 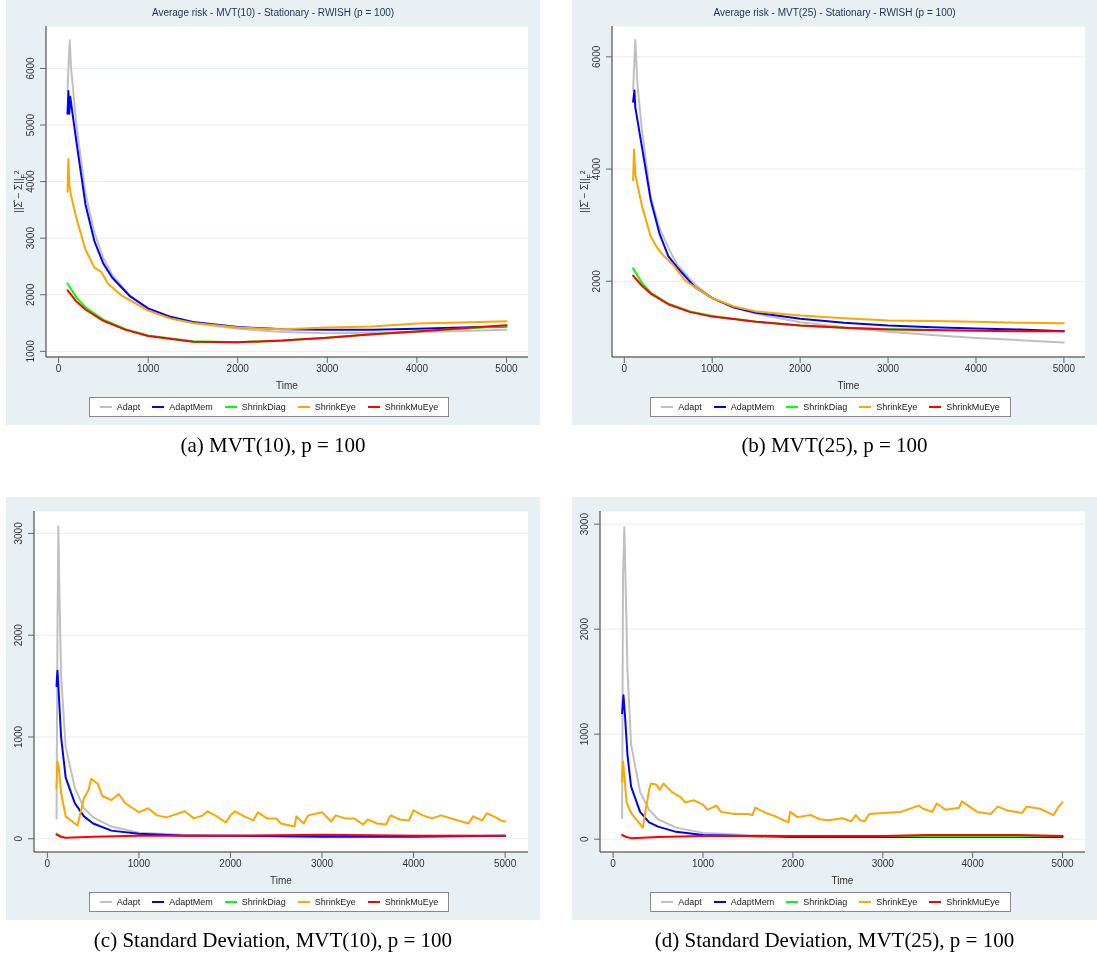 I want to click on text: (b) MVT(25), p = 100, so click(x=834, y=445).